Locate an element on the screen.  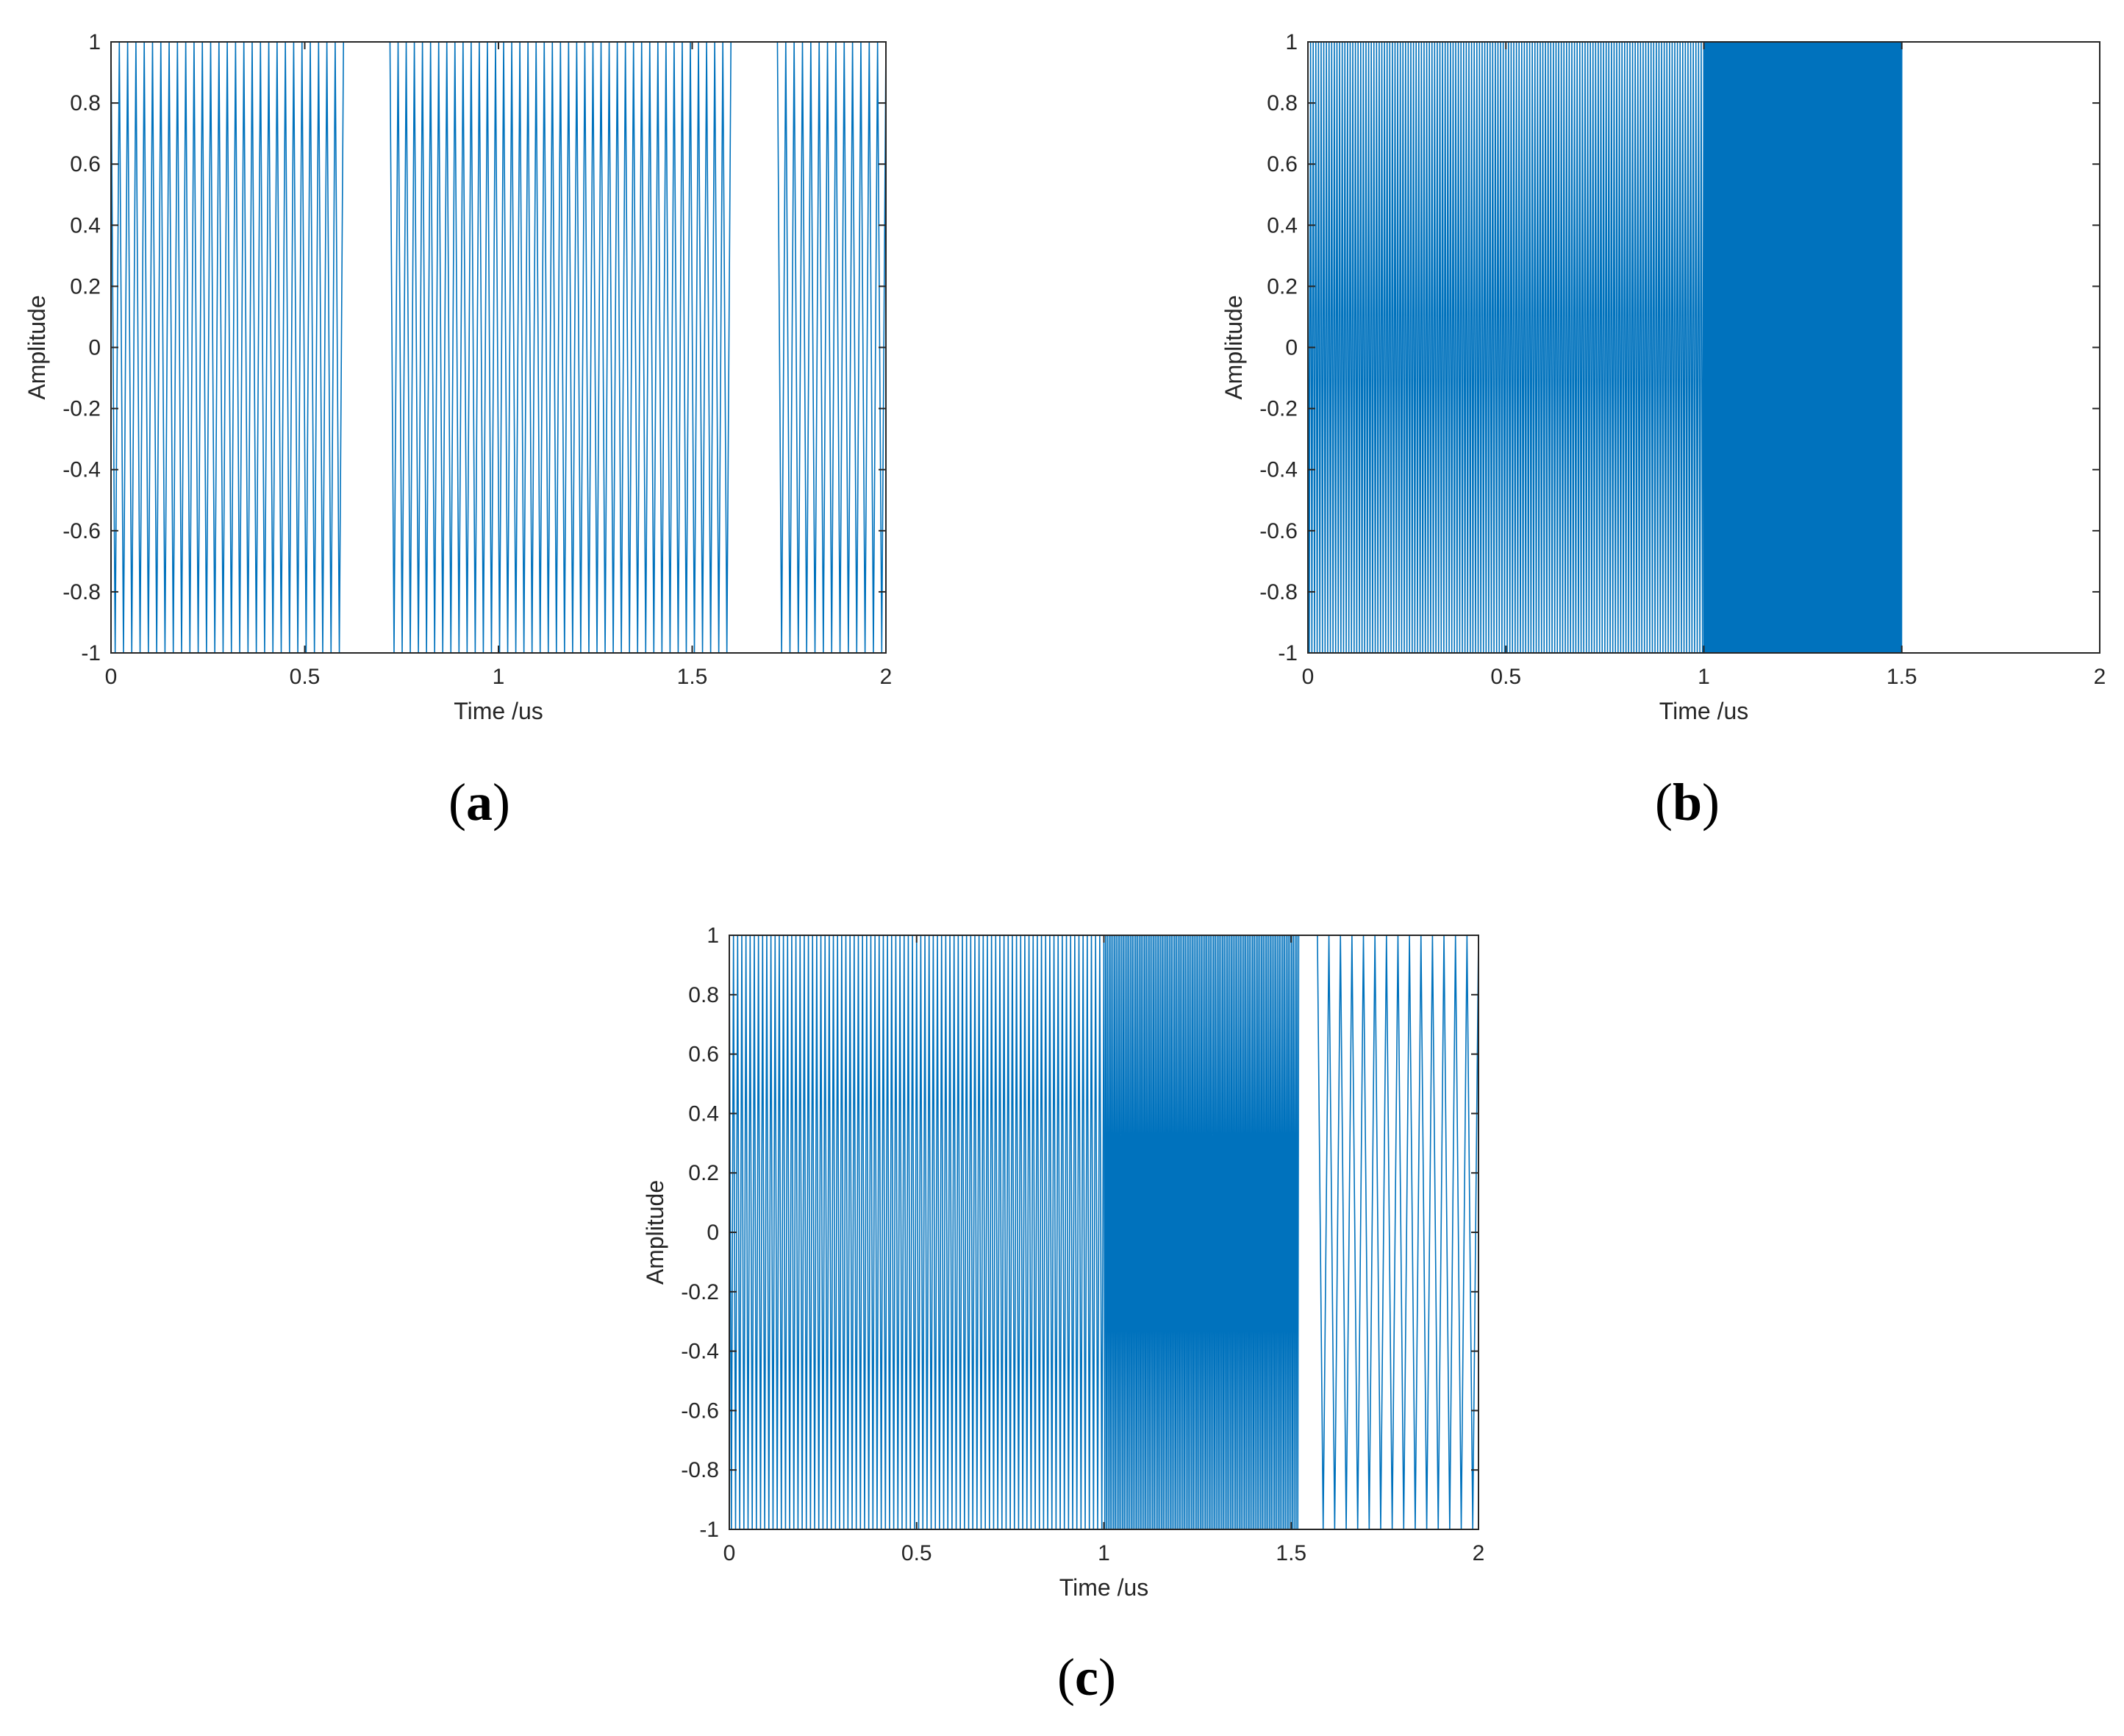
panel-letter: b is located at coordinates (1687, 802).